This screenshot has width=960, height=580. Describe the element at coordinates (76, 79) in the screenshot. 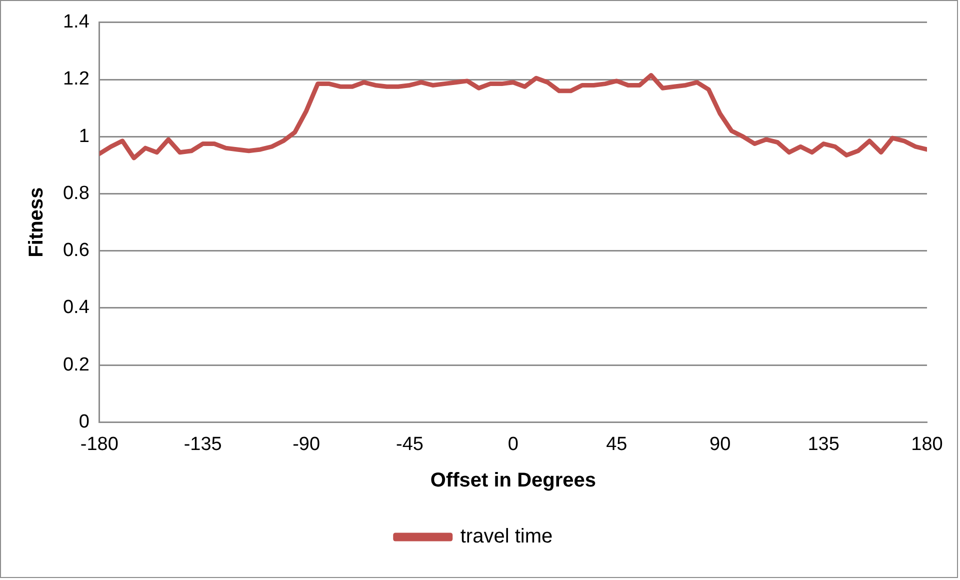

I see `y-tick-label: 1.2` at that location.